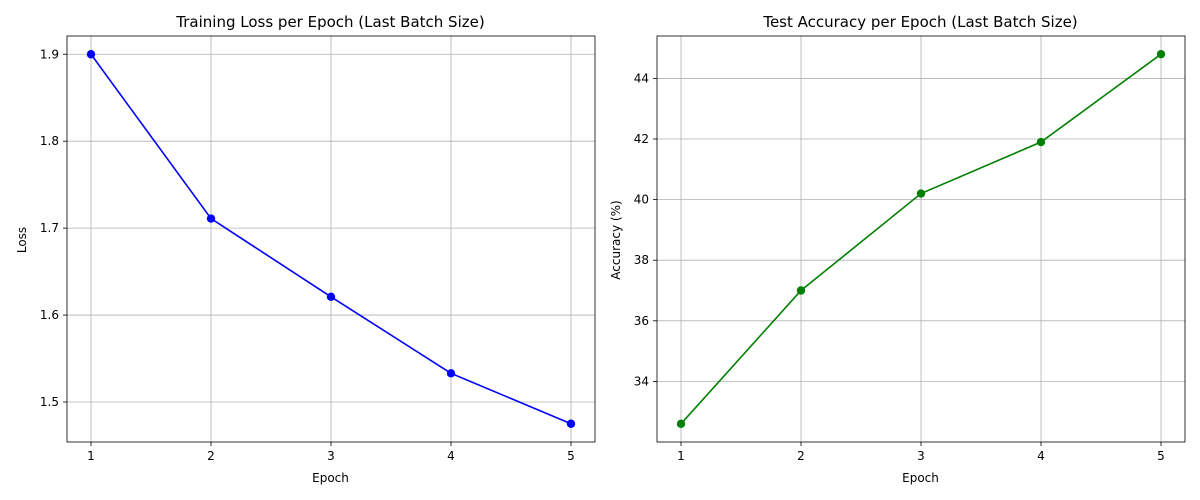 This screenshot has width=1200, height=500. I want to click on y-tick-label: 42, so click(641, 139).